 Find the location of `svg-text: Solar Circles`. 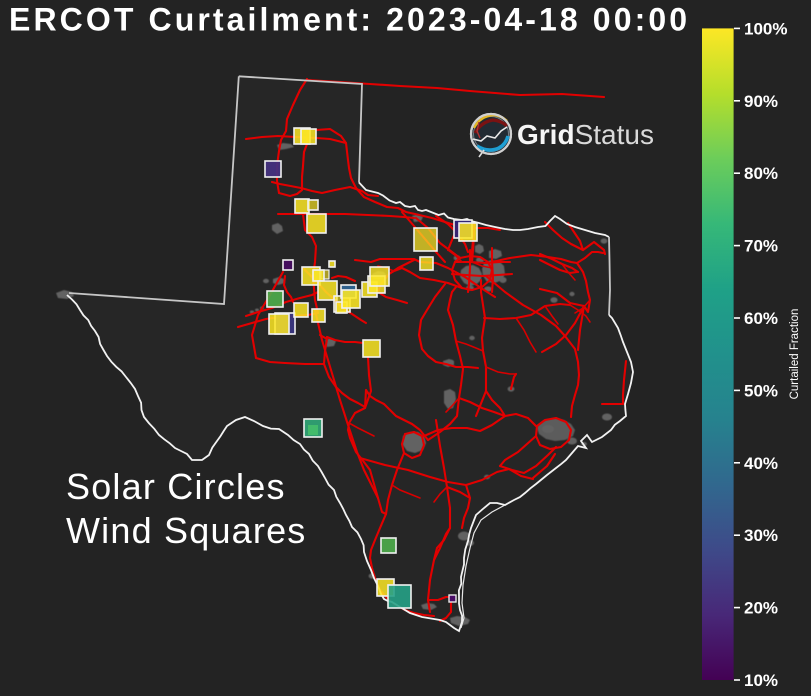

svg-text: Solar Circles is located at coordinates (176, 486).